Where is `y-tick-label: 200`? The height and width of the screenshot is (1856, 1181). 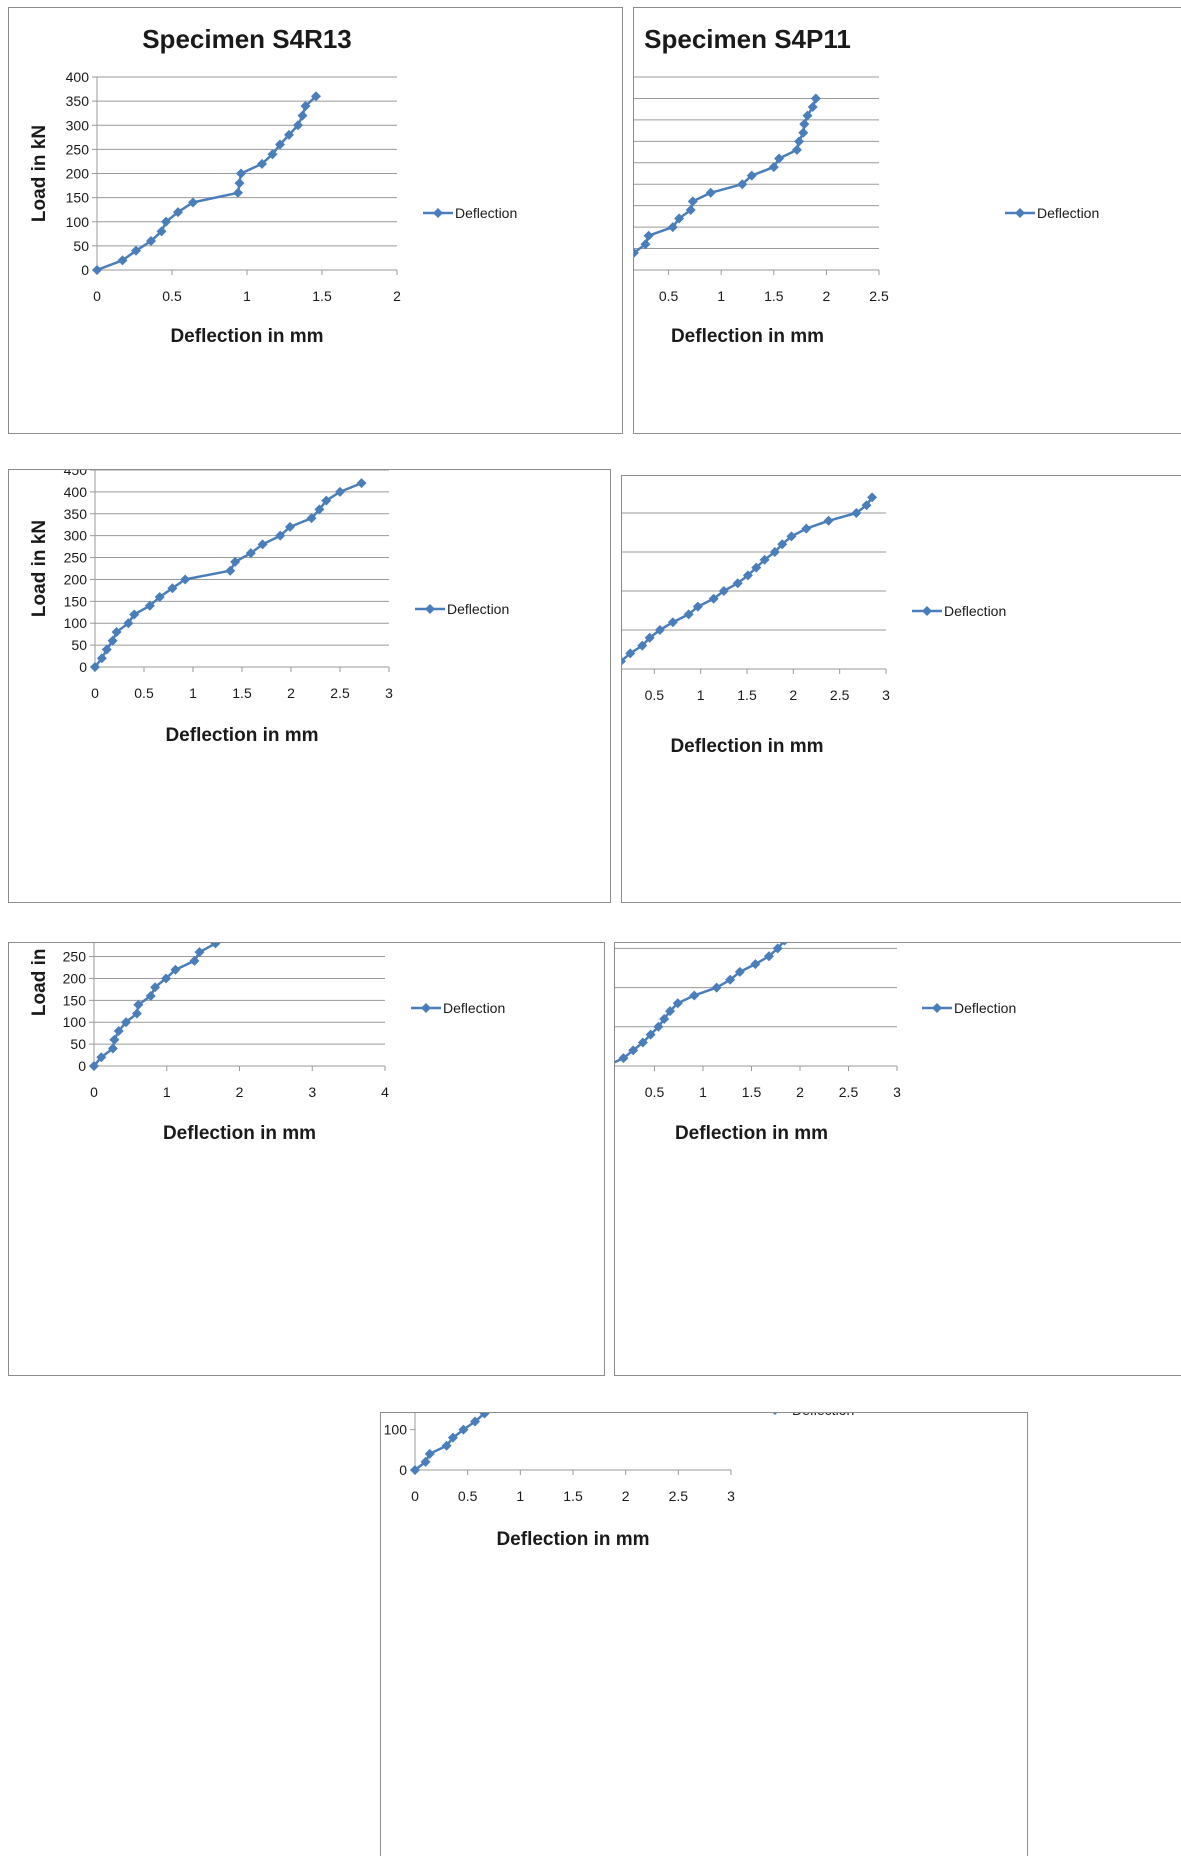
y-tick-label: 200 is located at coordinates (76, 579).